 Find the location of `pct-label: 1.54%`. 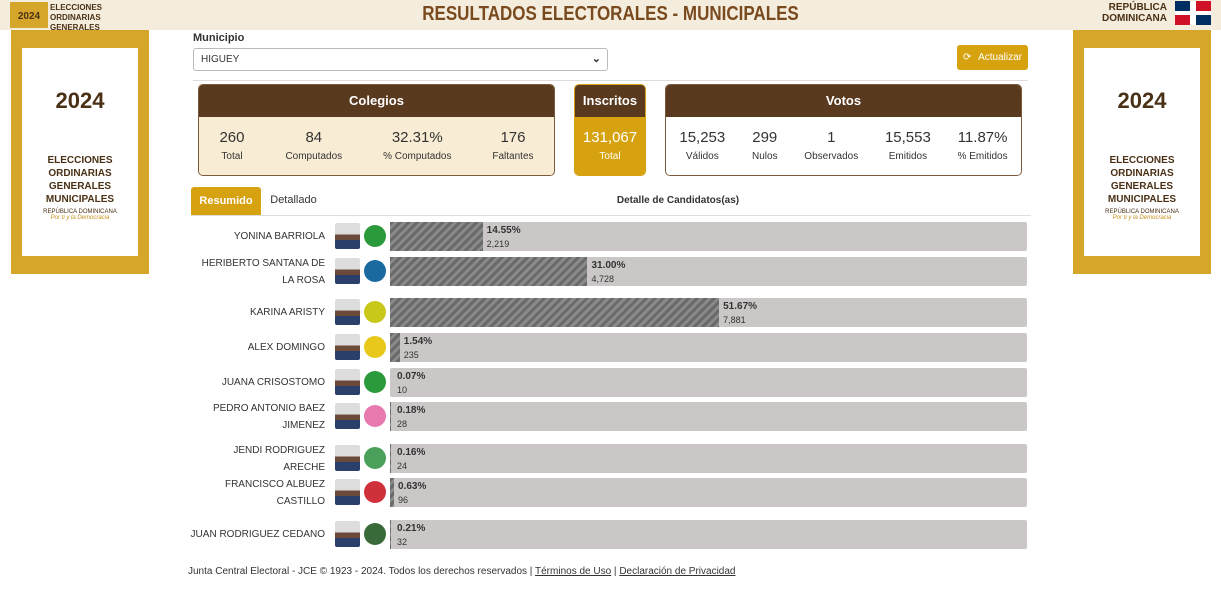

pct-label: 1.54% is located at coordinates (418, 341).